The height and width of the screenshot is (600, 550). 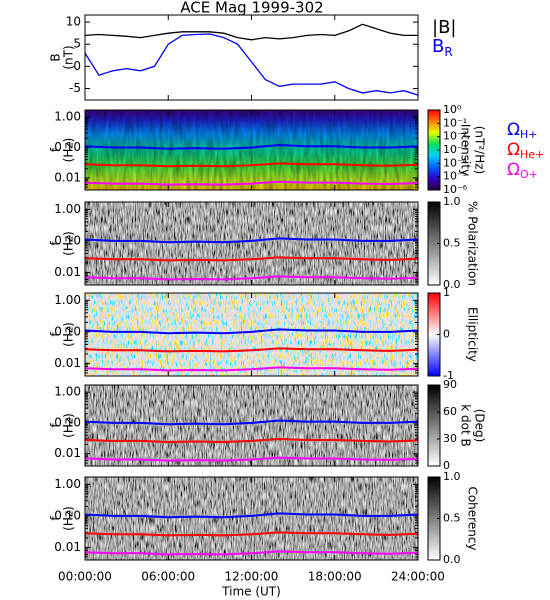 I want to click on colorbar-tick-label: 60, so click(x=450, y=411).